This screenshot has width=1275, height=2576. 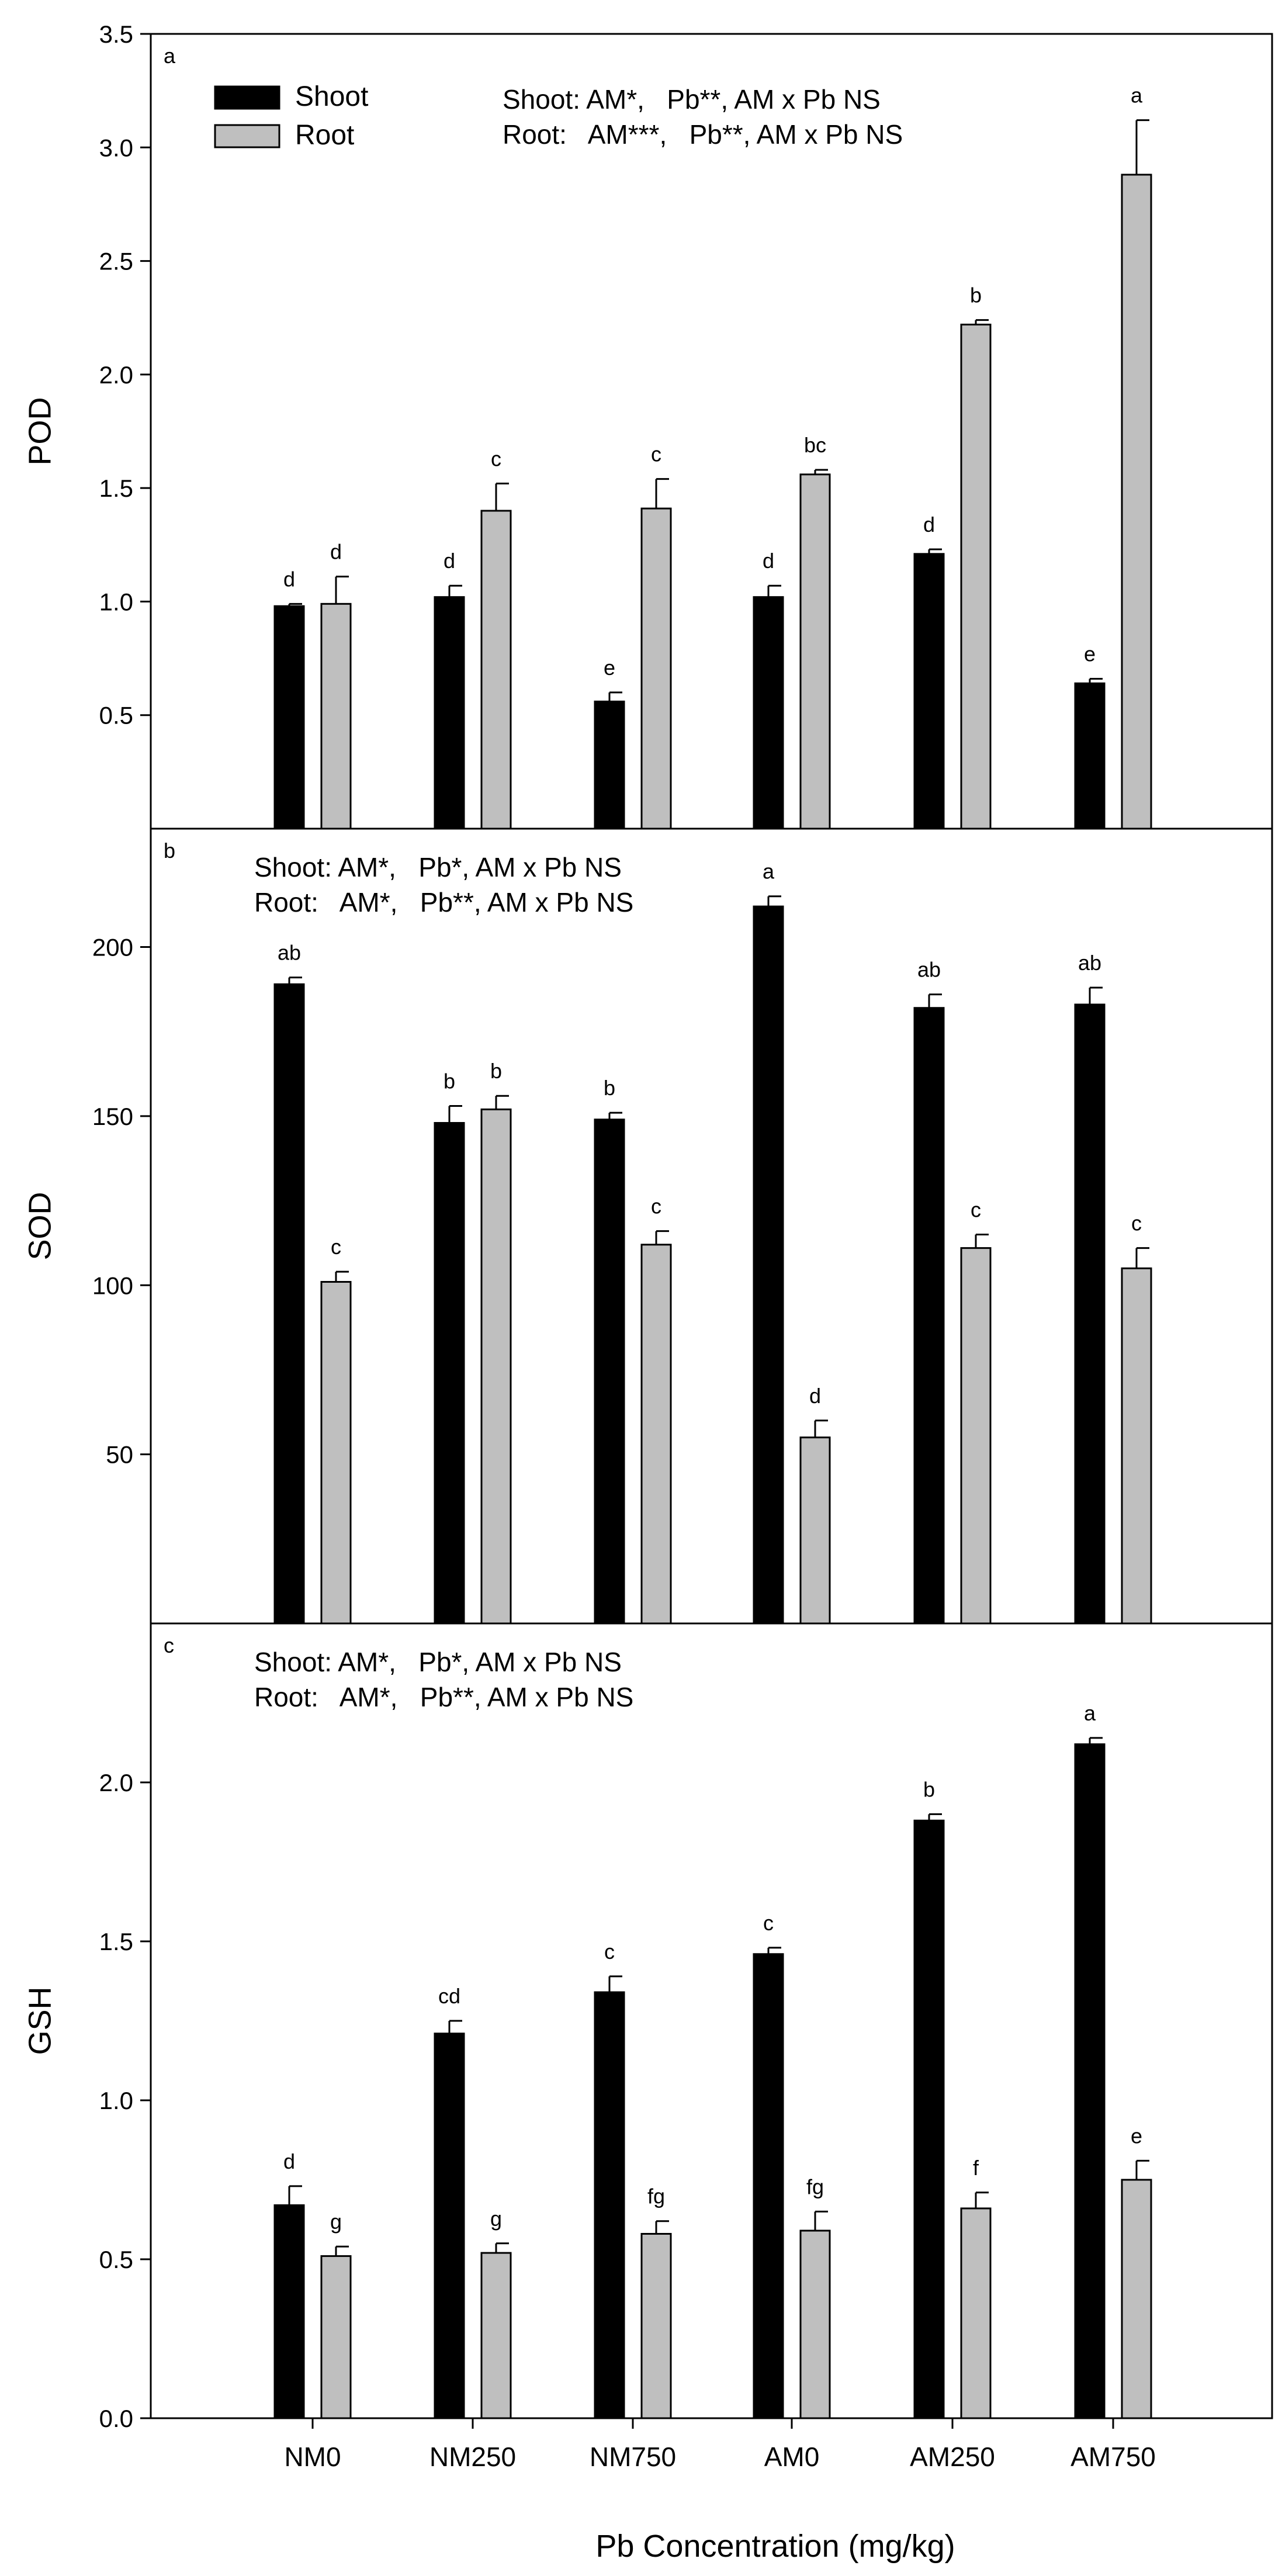 What do you see at coordinates (952, 2457) in the screenshot?
I see `x-tick-label: AM250` at bounding box center [952, 2457].